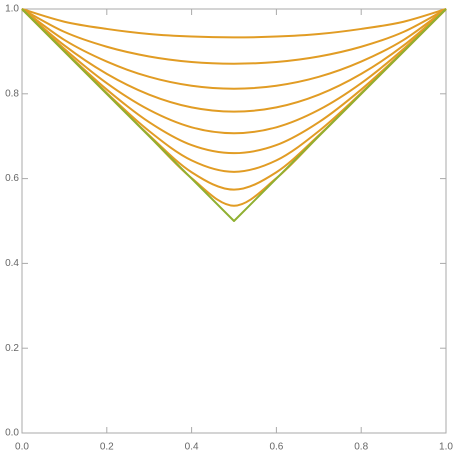  Describe the element at coordinates (12, 178) in the screenshot. I see `y-tick-label: 0.6` at that location.